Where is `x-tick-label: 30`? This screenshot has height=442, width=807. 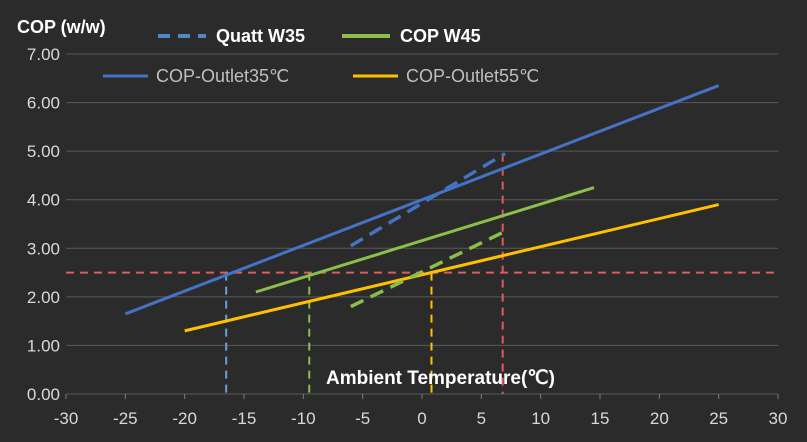 x-tick-label: 30 is located at coordinates (778, 418).